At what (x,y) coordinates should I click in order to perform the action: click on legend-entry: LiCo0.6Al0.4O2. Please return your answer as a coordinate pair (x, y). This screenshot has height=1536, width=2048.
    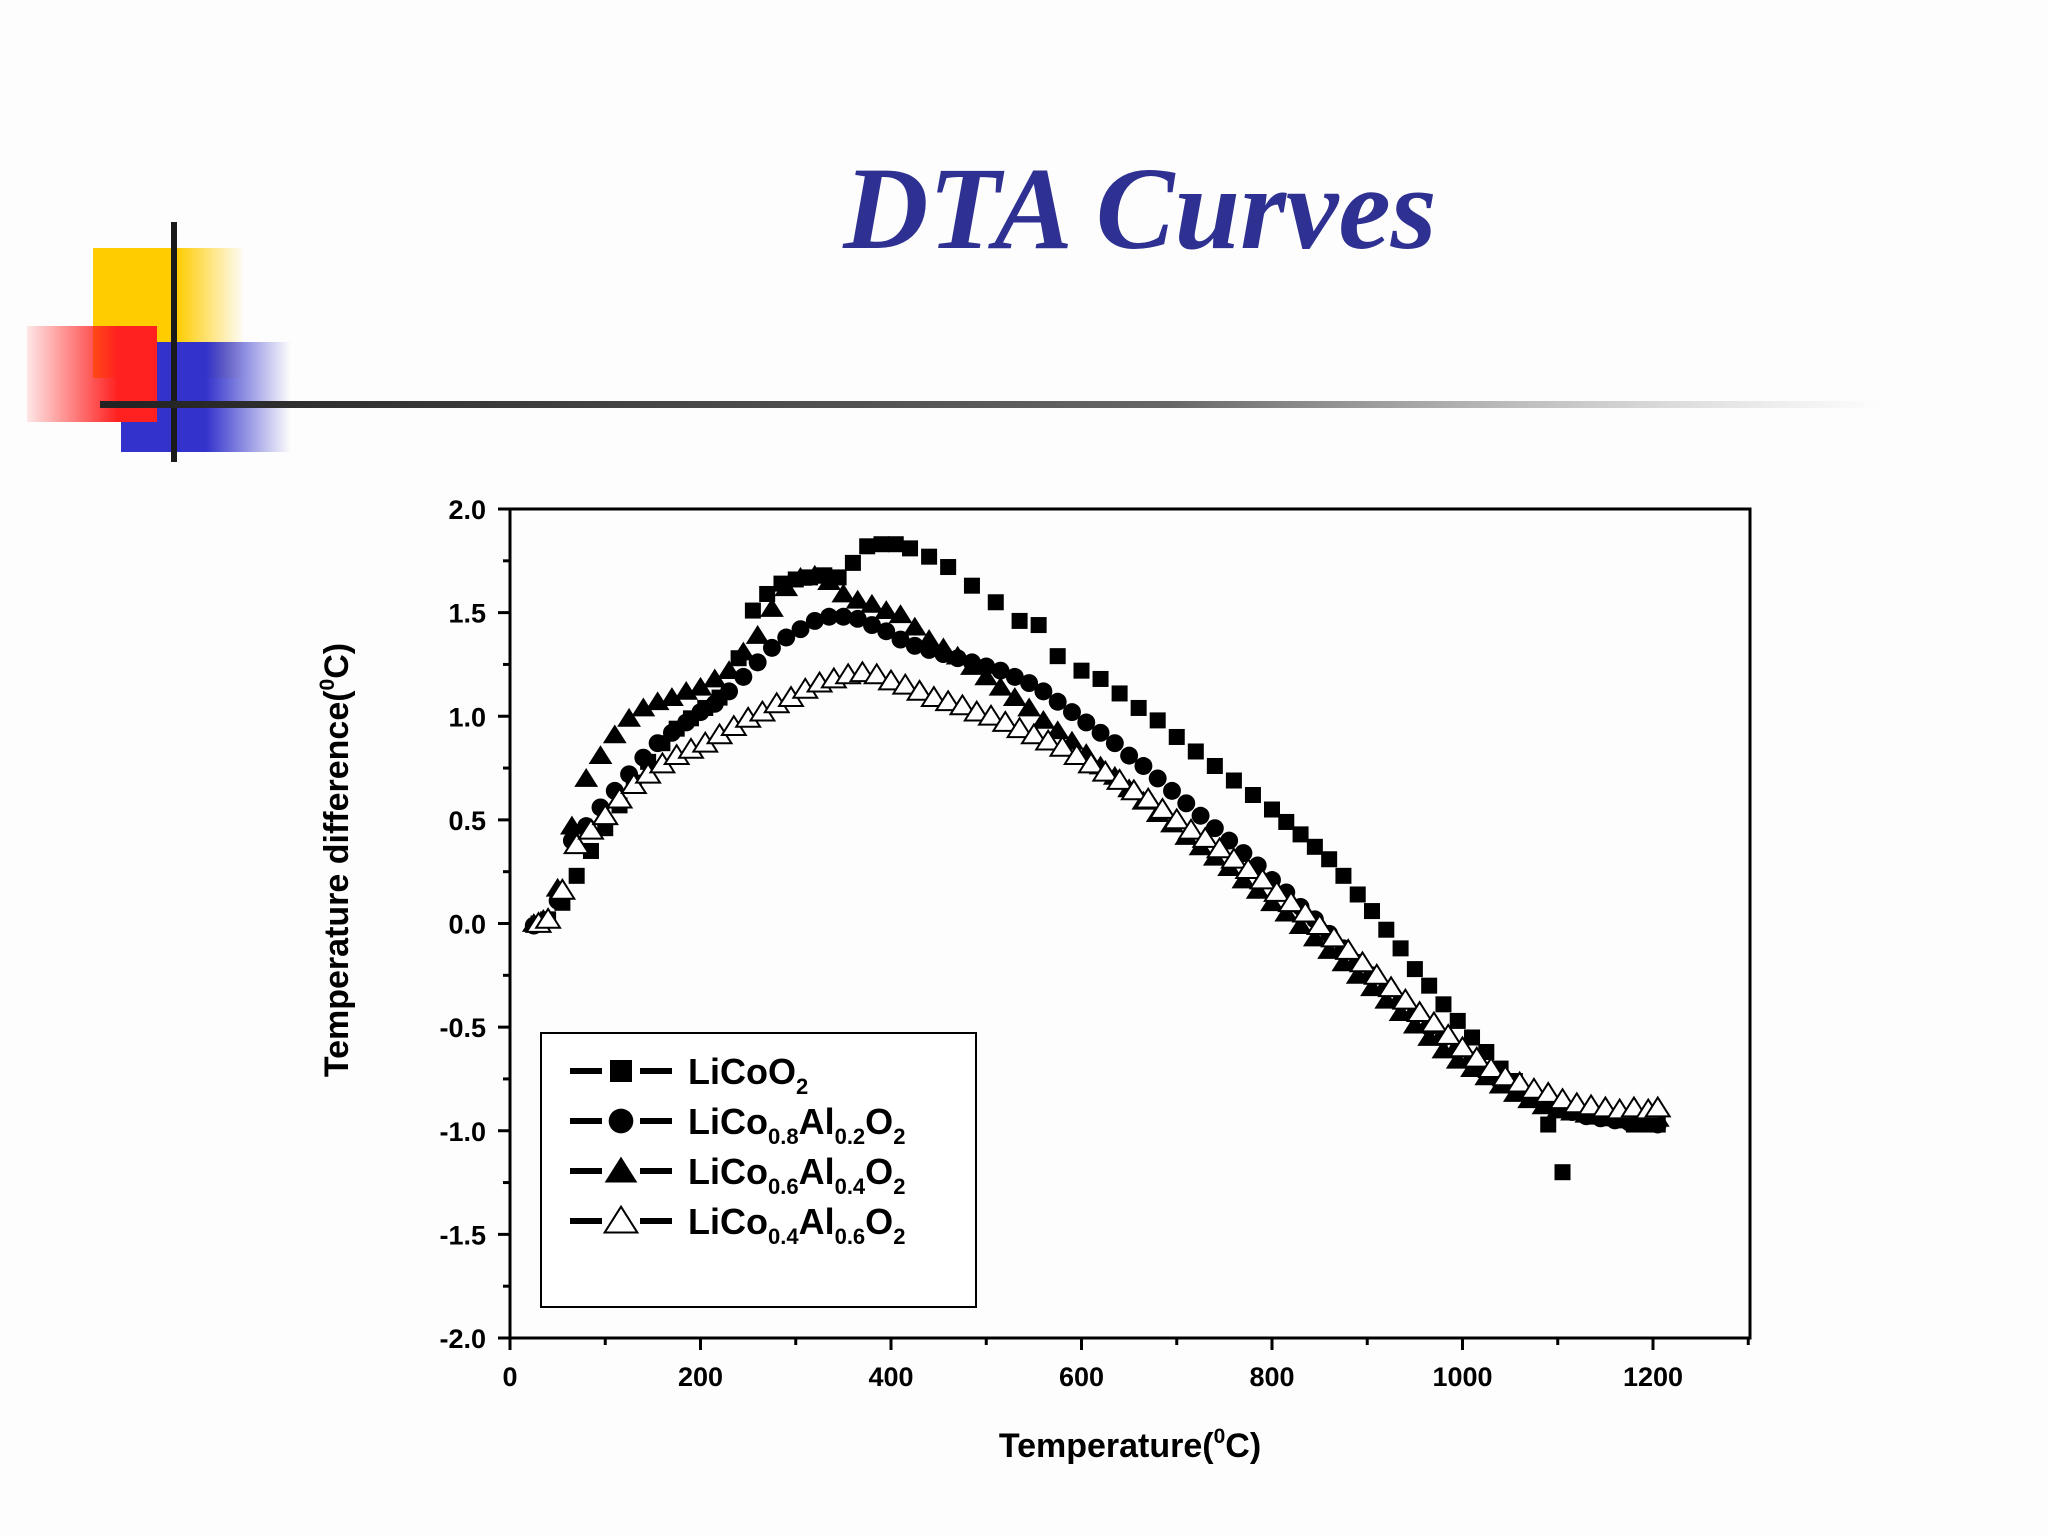
    Looking at the image, I should click on (737, 1175).